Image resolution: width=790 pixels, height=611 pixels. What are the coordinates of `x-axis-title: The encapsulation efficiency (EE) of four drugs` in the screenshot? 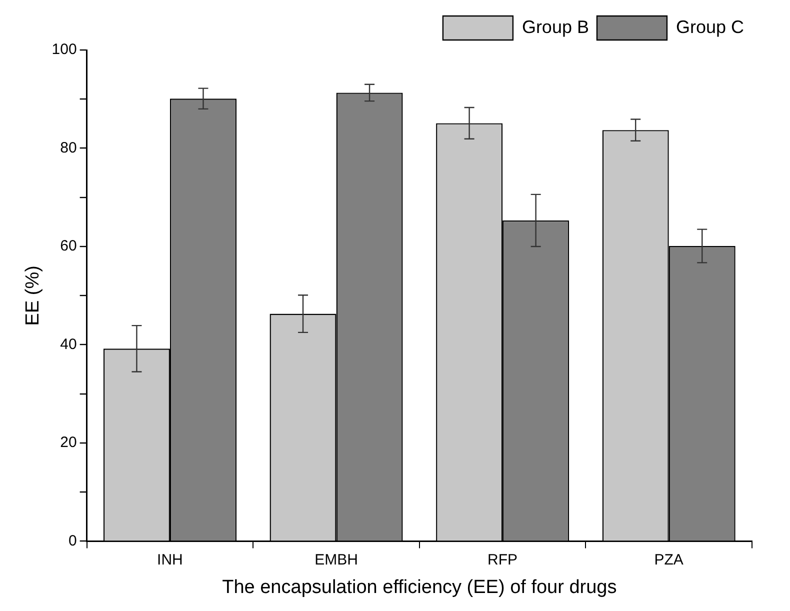 It's located at (419, 587).